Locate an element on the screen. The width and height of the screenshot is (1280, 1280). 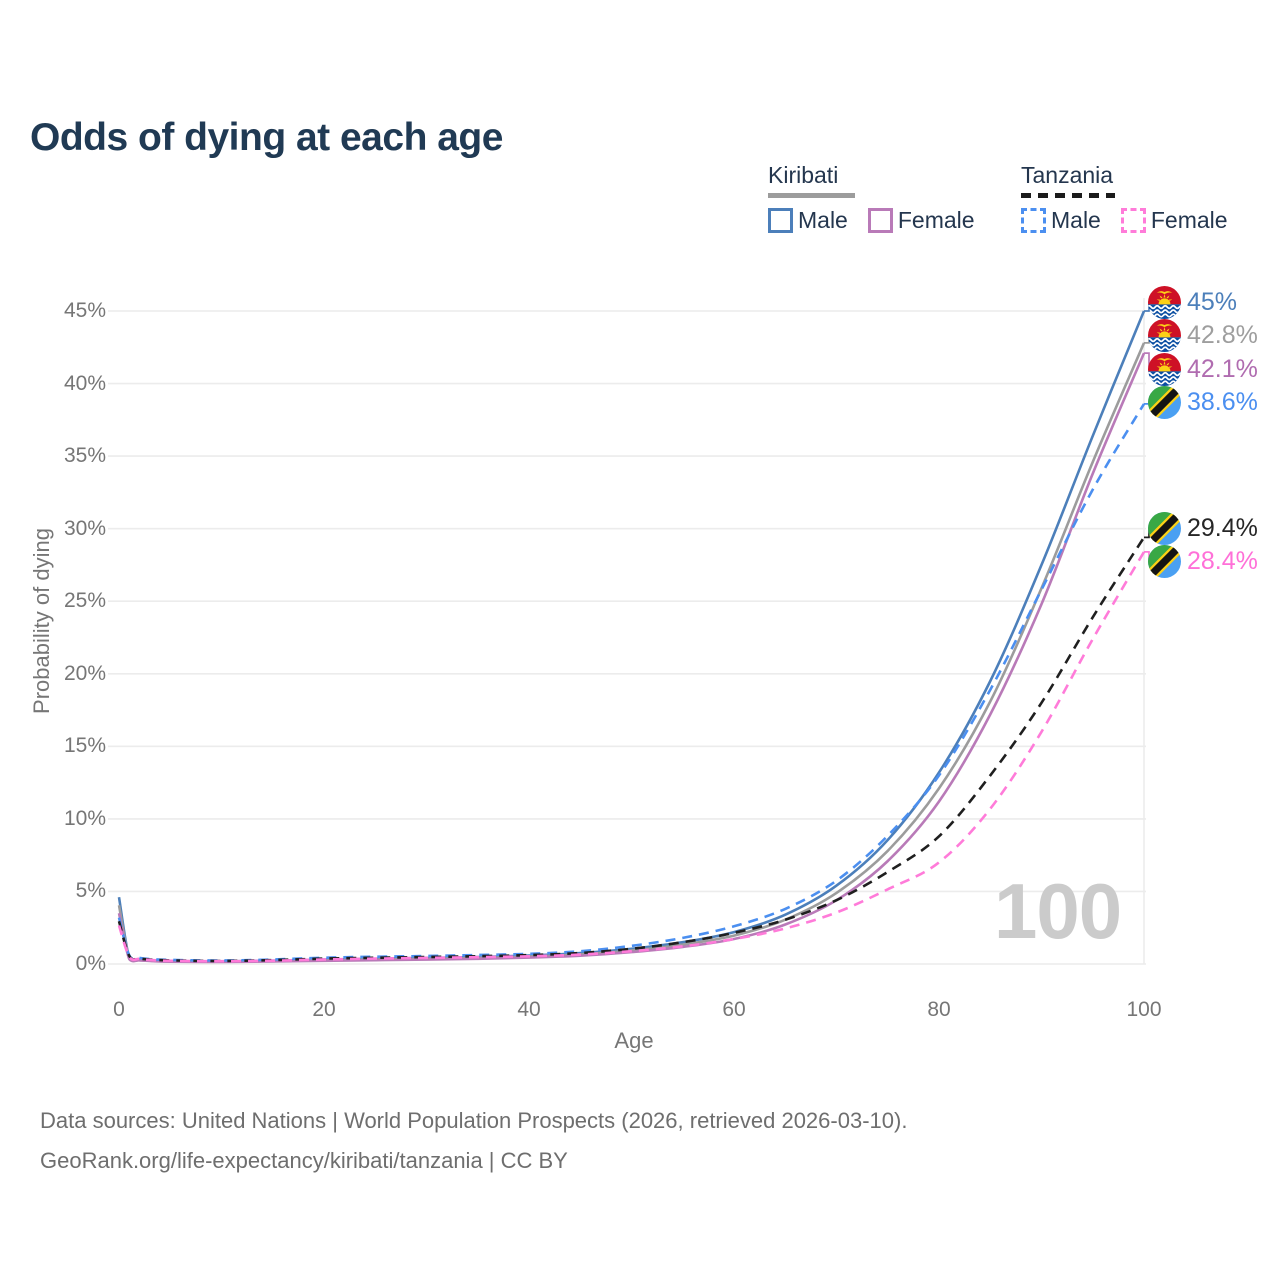
page-title: Odds of dying at each age is located at coordinates (266, 138).